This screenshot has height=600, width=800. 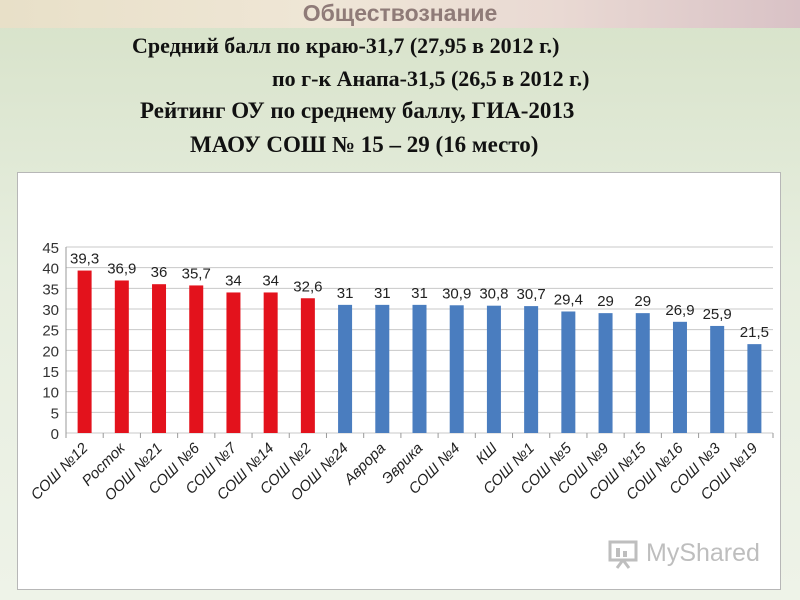 I want to click on value-label: 36,9, so click(x=121, y=268).